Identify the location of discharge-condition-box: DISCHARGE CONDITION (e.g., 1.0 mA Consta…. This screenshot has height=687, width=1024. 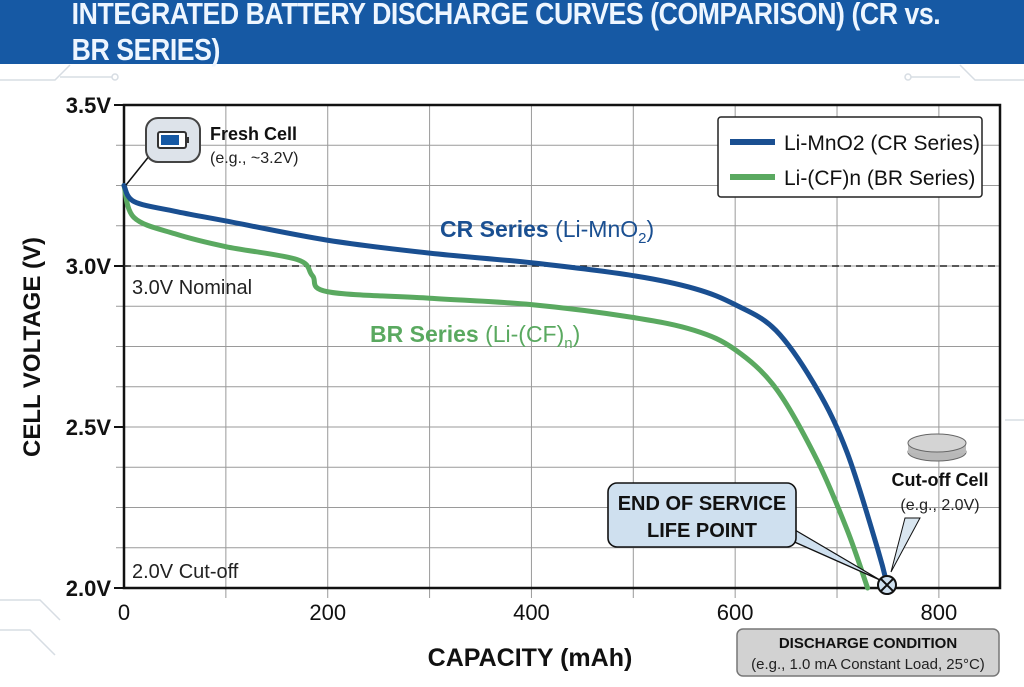
(868, 652).